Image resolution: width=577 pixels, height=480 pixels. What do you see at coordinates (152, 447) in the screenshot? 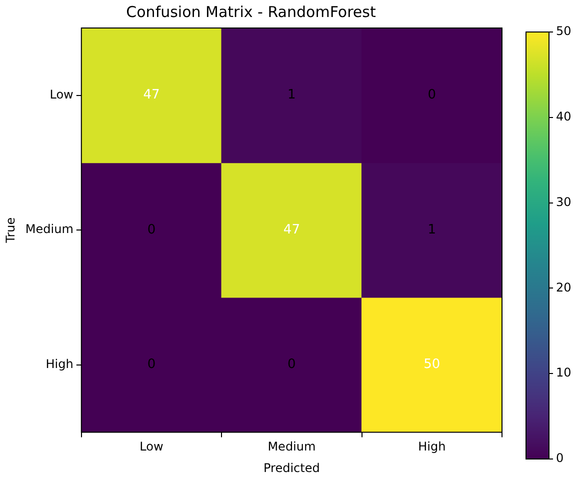
I see `x-tick-label: Low` at bounding box center [152, 447].